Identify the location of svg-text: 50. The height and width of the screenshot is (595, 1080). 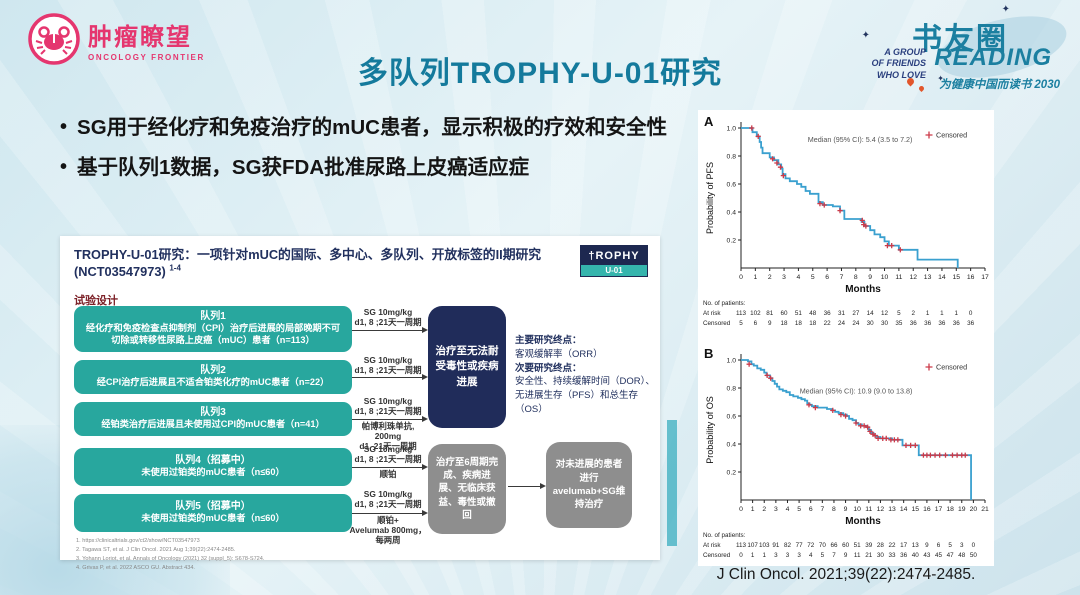
(974, 555).